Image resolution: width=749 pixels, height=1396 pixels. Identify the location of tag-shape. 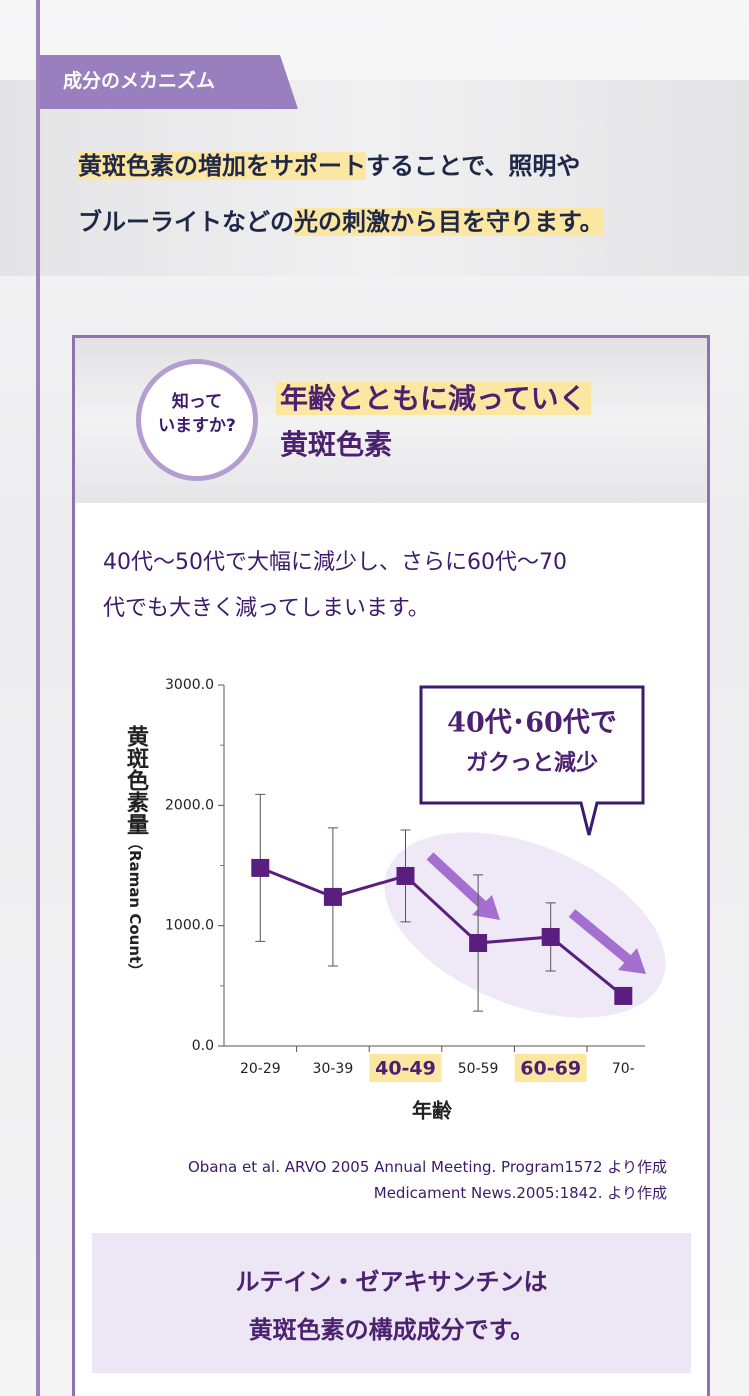
(169, 82).